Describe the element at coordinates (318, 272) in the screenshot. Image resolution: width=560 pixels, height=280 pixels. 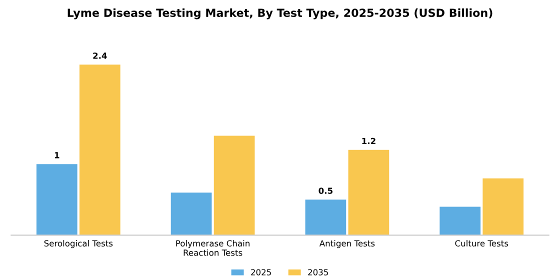
I see `legend-label: 2035` at that location.